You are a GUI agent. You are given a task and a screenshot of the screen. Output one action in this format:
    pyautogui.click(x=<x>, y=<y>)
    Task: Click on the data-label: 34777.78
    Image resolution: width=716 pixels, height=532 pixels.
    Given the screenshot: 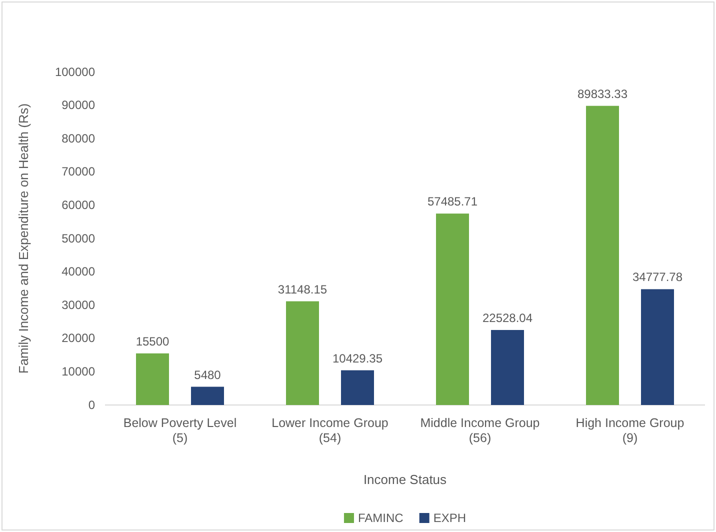 What is the action you would take?
    pyautogui.click(x=657, y=277)
    